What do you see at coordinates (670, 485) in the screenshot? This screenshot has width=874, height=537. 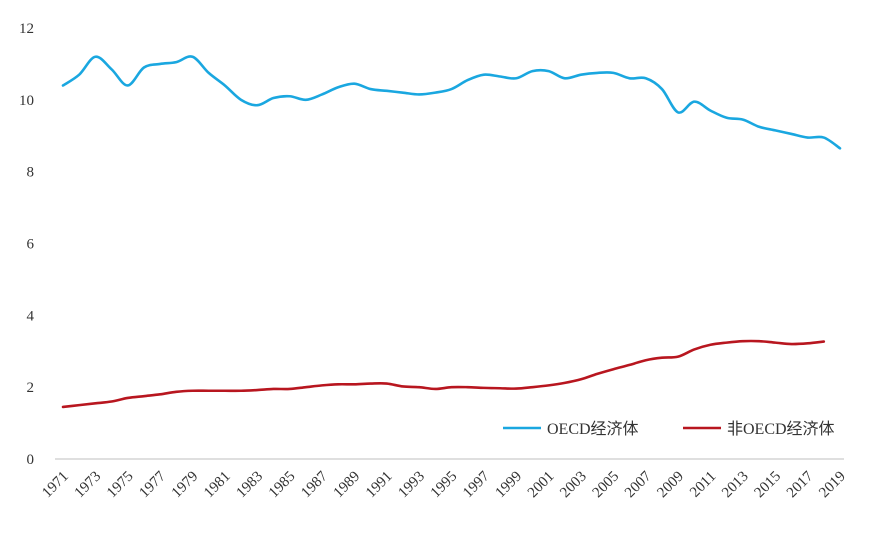 I see `x-tick-label: 2009` at bounding box center [670, 485].